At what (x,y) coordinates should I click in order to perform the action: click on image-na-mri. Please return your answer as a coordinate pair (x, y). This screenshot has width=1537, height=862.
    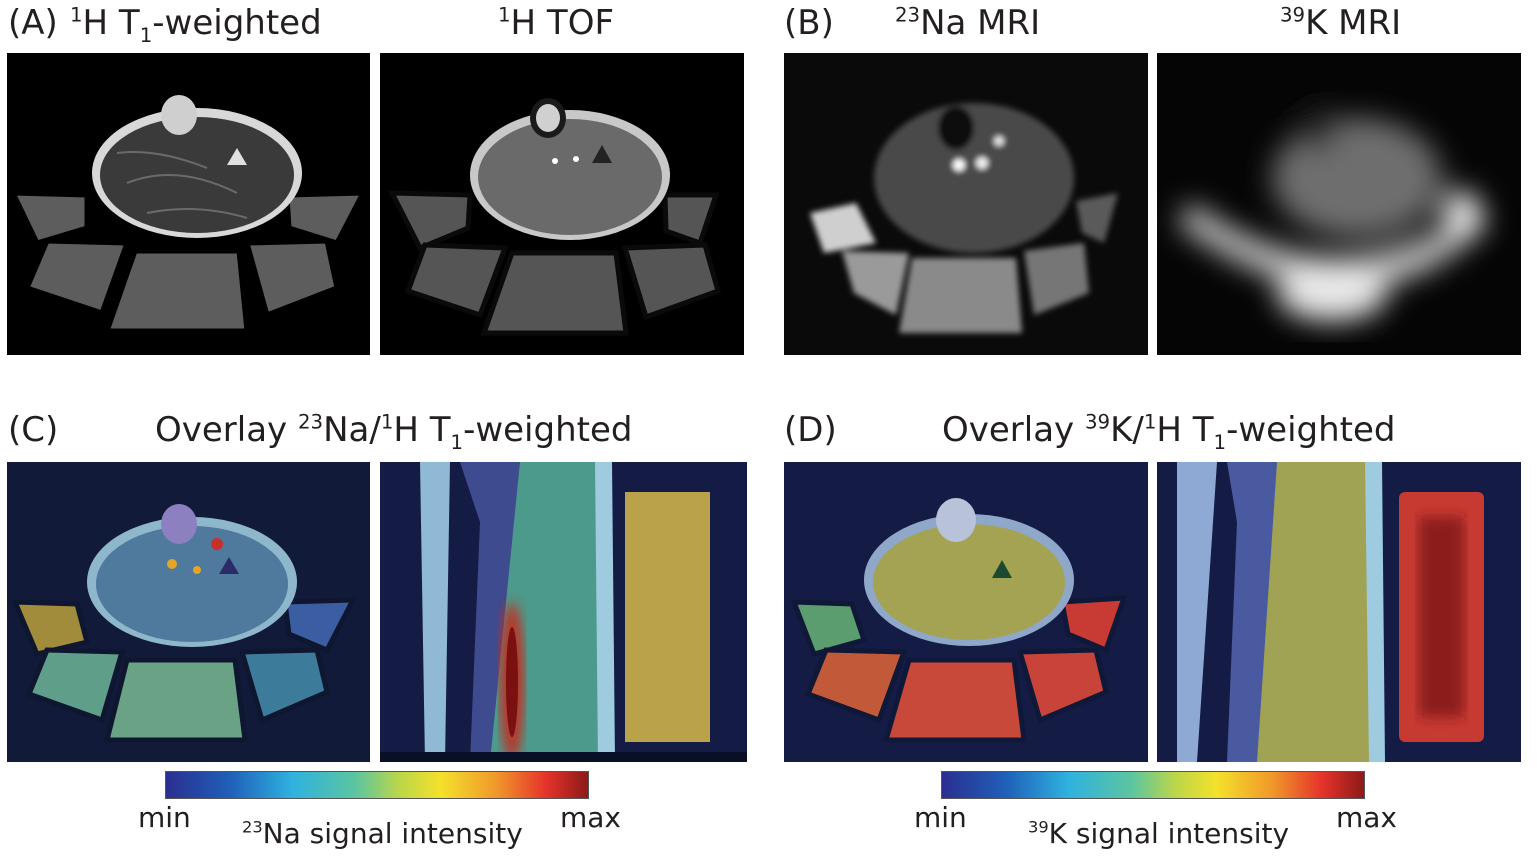
    Looking at the image, I should click on (966, 204).